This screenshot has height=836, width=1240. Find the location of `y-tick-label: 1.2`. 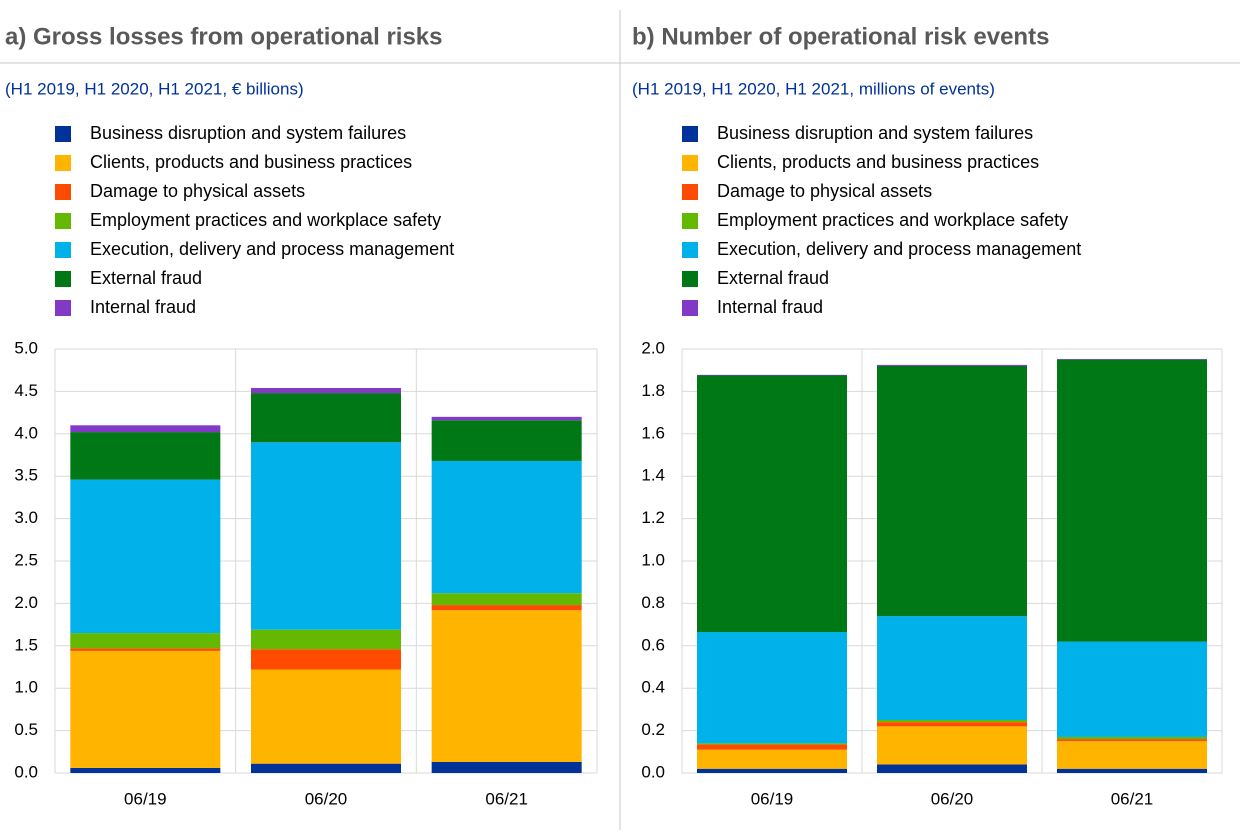

y-tick-label: 1.2 is located at coordinates (653, 517).